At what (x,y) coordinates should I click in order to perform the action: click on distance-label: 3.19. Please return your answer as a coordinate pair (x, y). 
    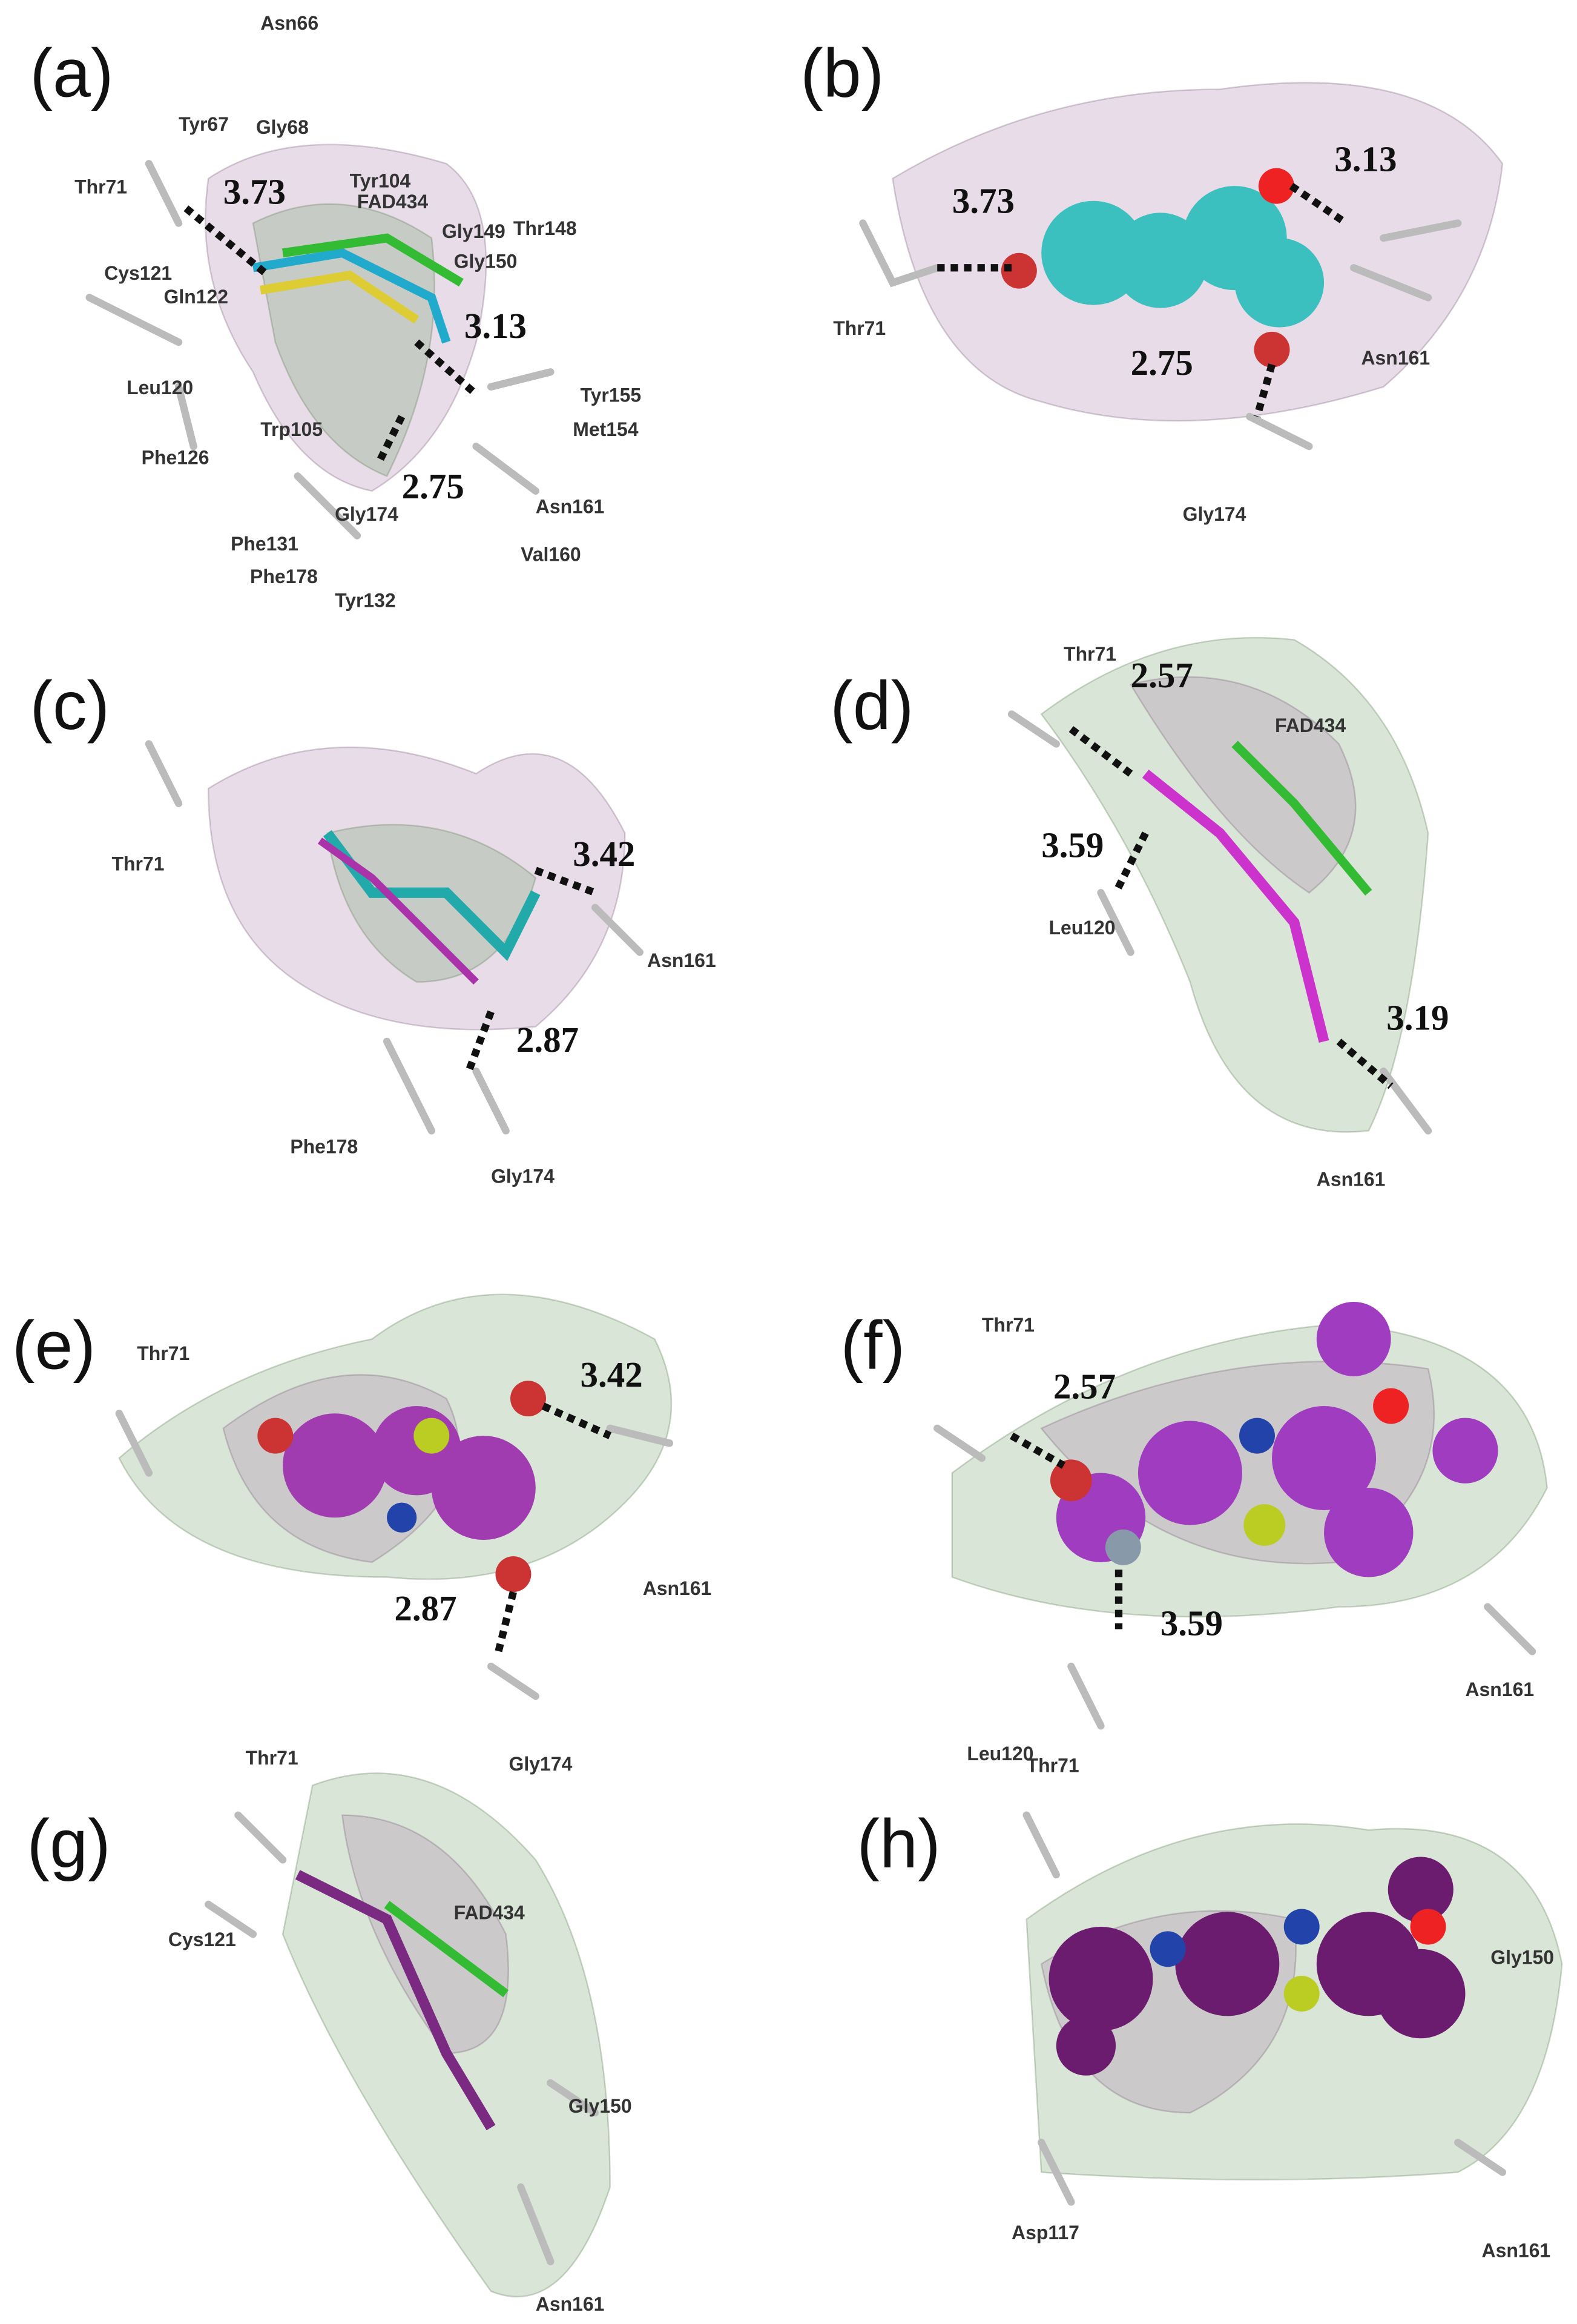
    Looking at the image, I should click on (1417, 1017).